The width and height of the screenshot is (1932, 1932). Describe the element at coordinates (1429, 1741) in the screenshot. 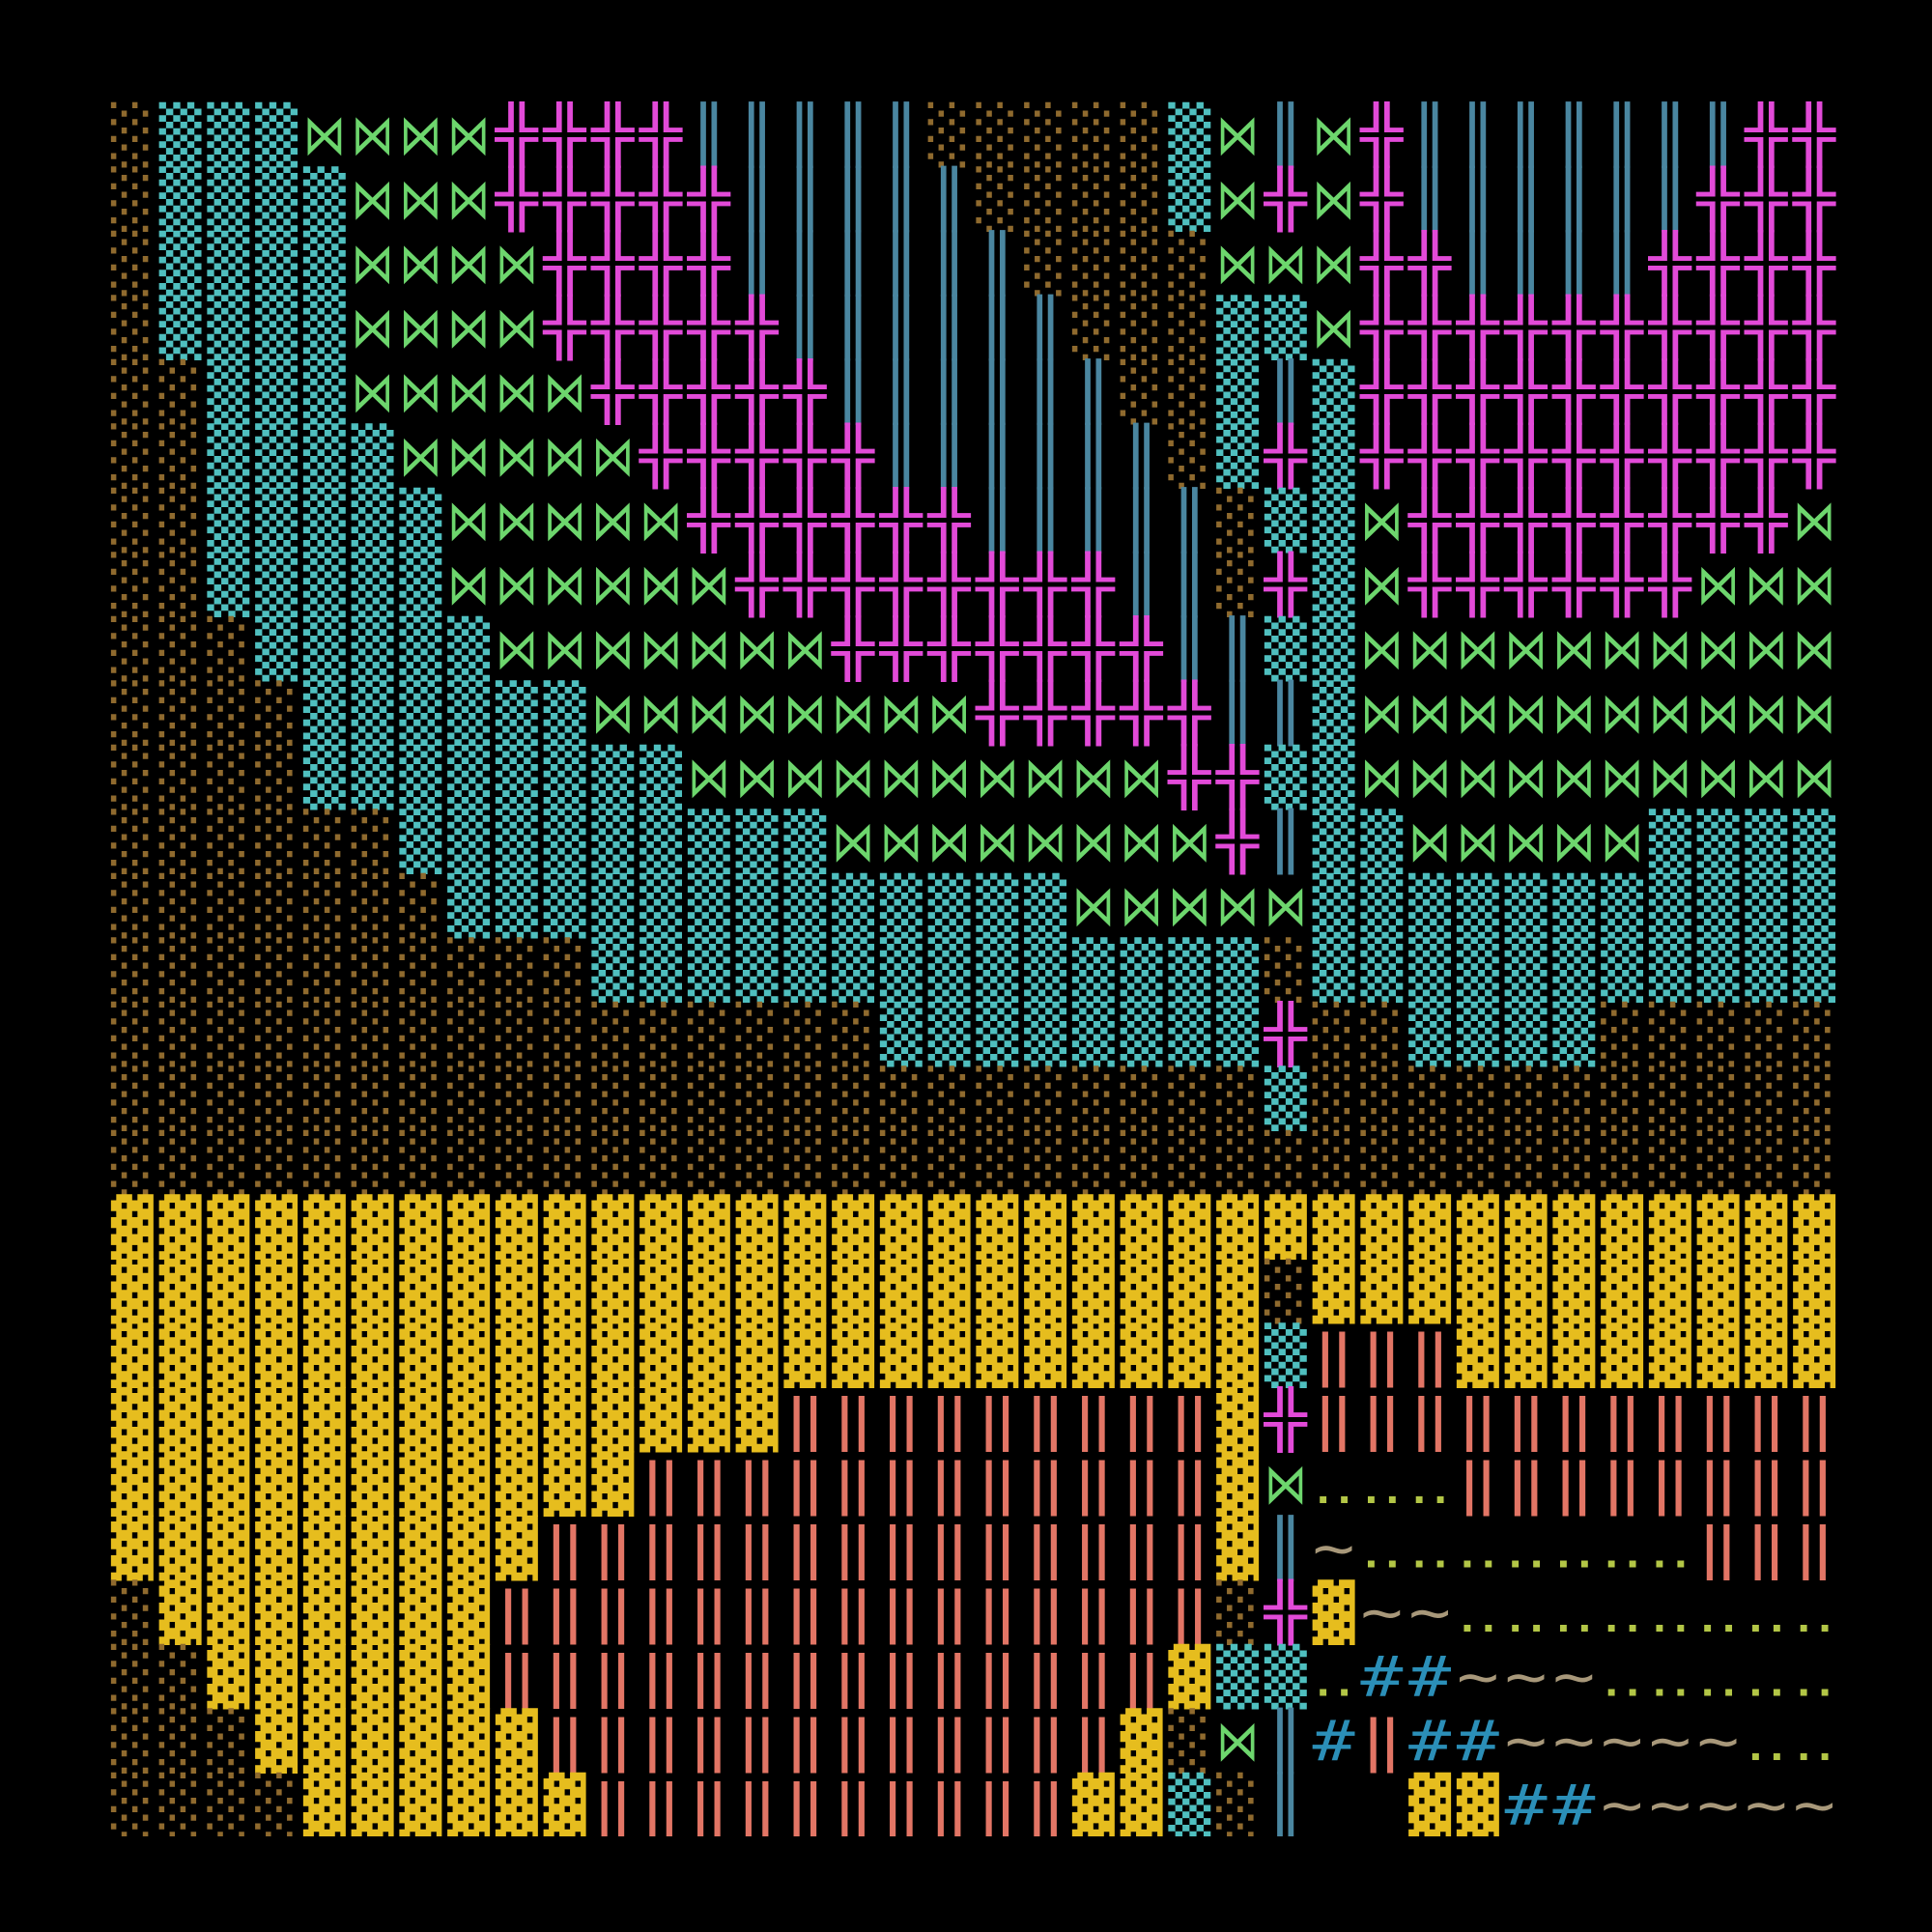

I see `glyph-cell: #` at that location.